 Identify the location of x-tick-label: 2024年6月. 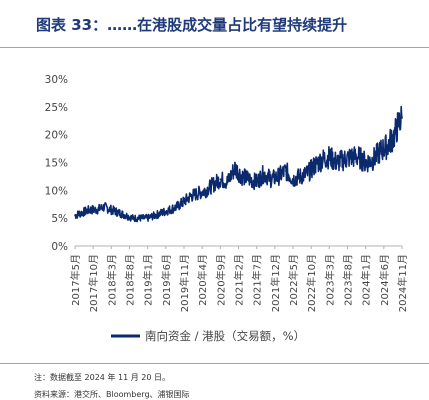
(384, 280).